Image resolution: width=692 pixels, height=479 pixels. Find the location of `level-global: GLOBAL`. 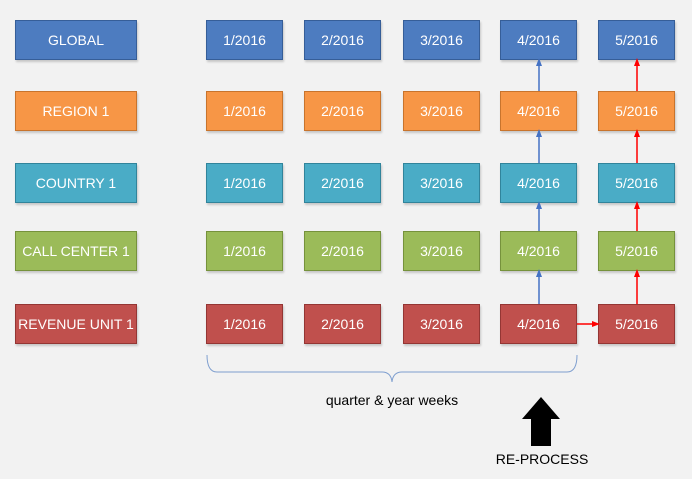

level-global: GLOBAL is located at coordinates (76, 40).